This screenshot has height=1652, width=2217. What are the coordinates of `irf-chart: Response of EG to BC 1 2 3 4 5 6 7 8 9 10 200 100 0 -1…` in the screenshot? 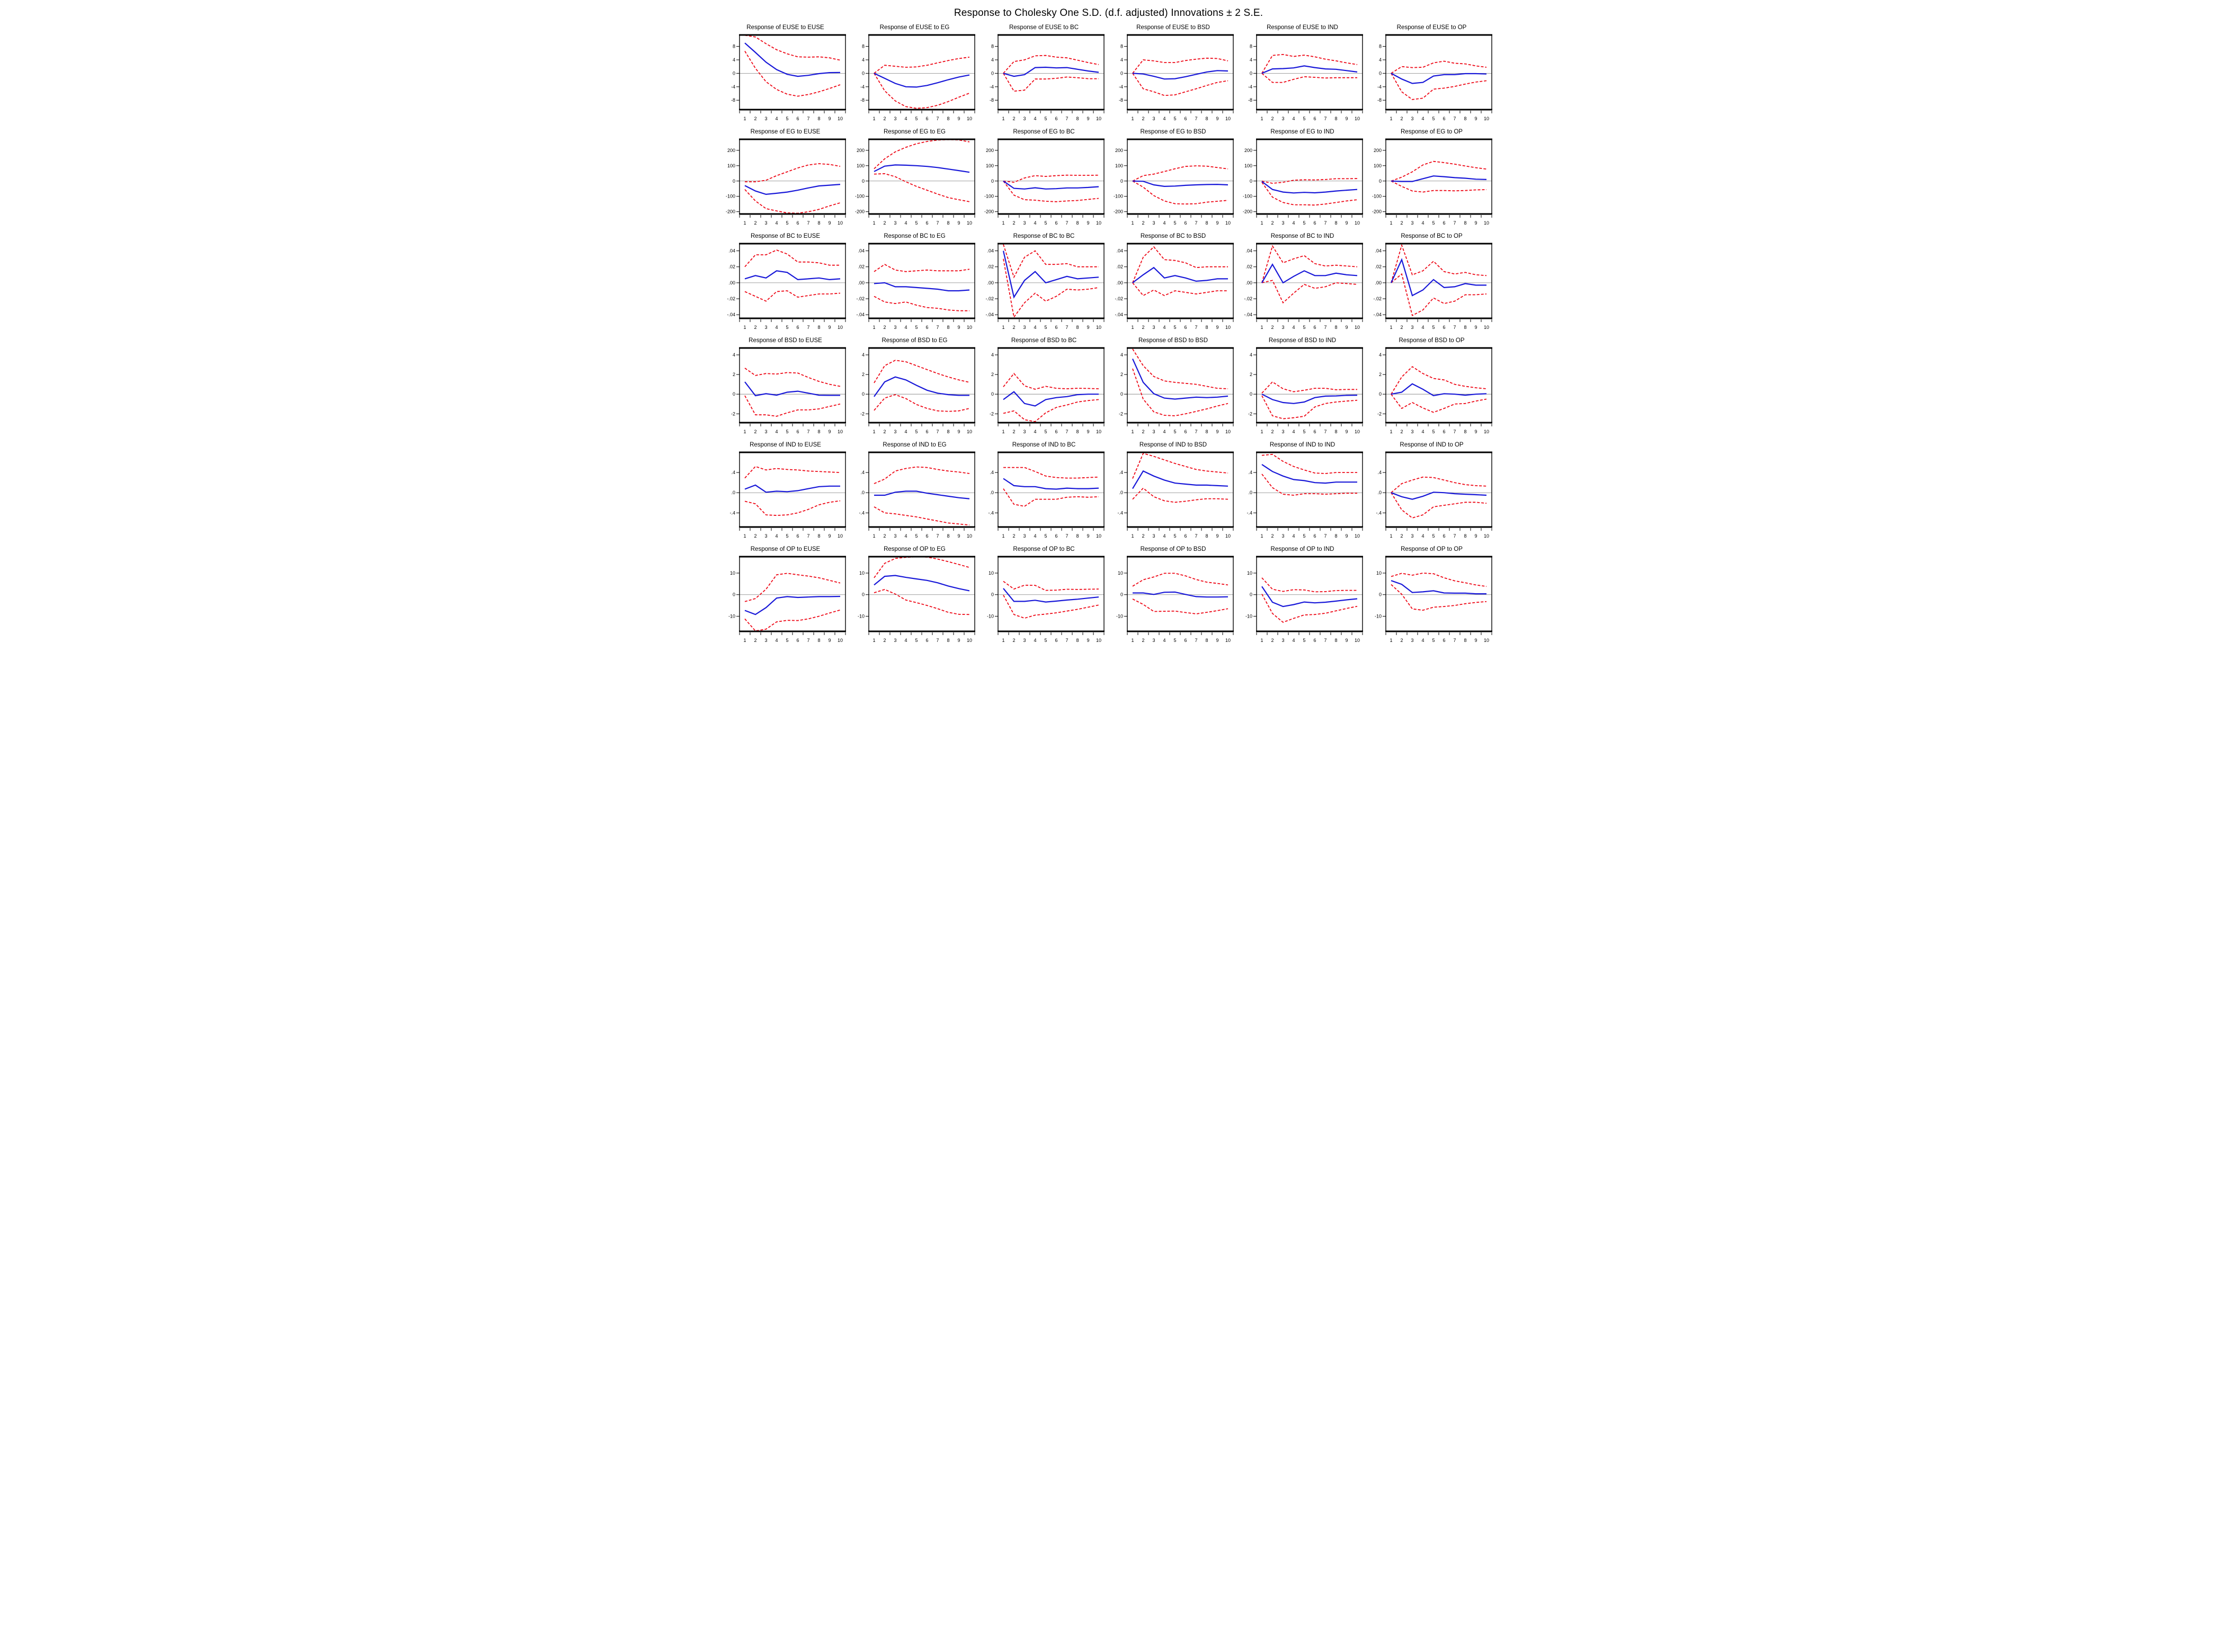 It's located at (1044, 178).